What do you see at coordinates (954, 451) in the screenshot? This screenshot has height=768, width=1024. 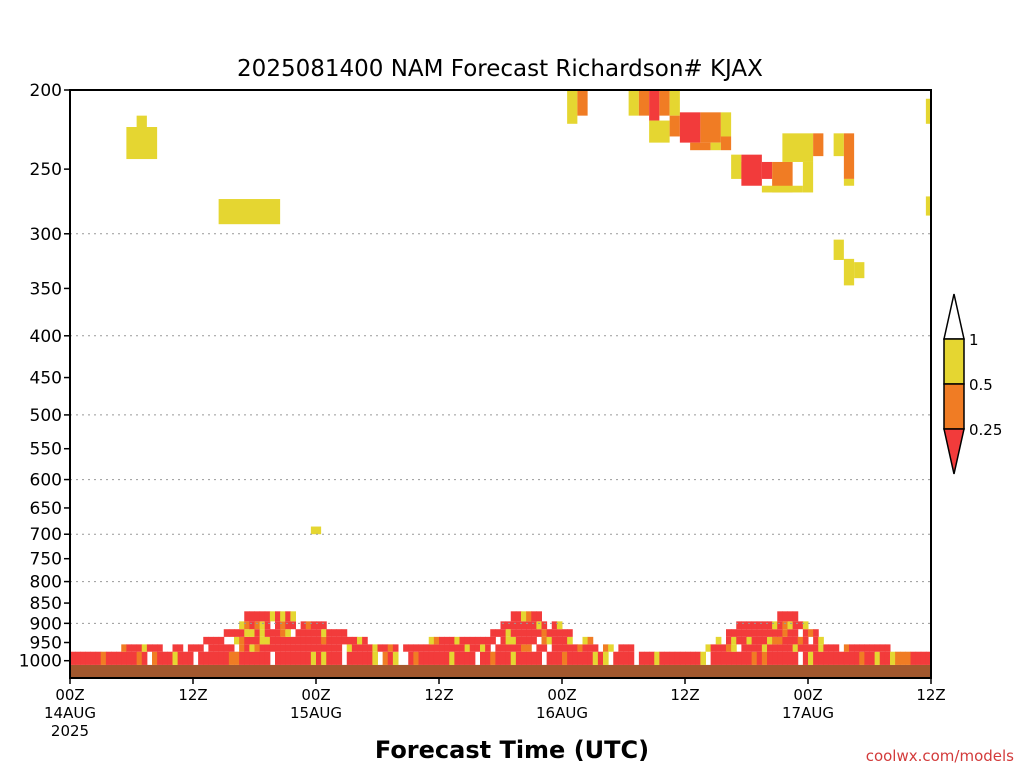 I see `legend-cap-bottom` at bounding box center [954, 451].